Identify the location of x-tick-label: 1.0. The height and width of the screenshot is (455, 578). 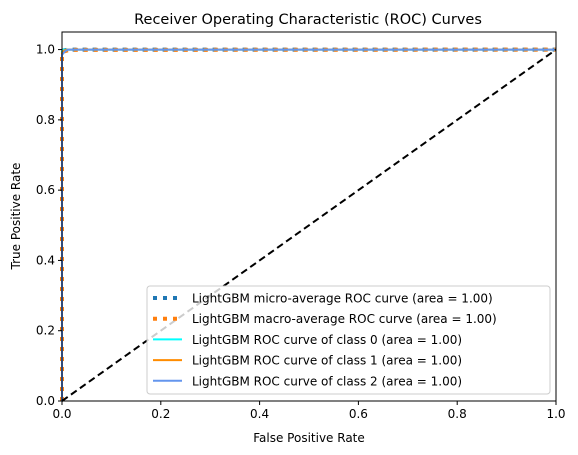
(555, 414).